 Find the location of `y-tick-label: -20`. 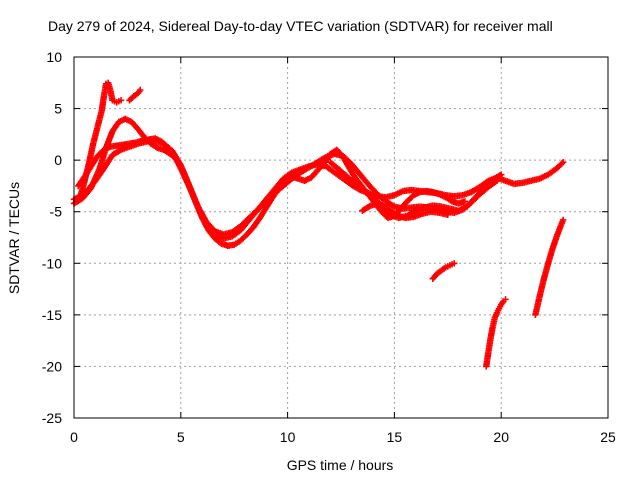

y-tick-label: -20 is located at coordinates (52, 366).